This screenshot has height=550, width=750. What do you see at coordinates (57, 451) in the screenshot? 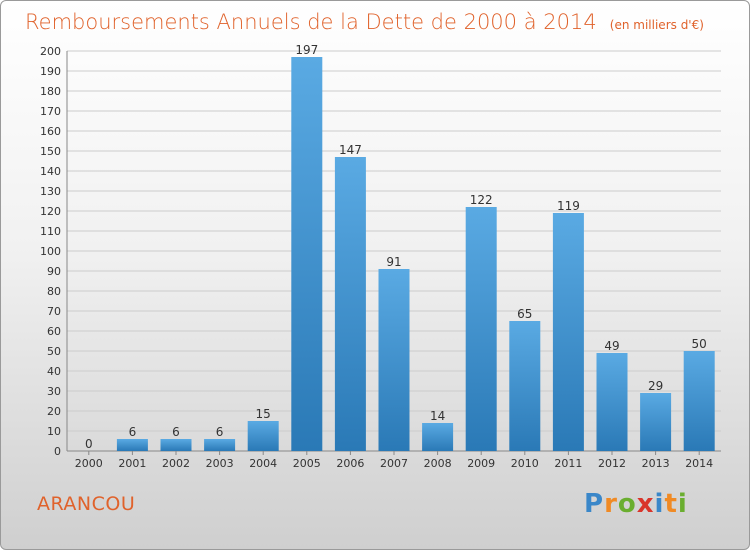
I see `y-tick-label: 0` at bounding box center [57, 451].